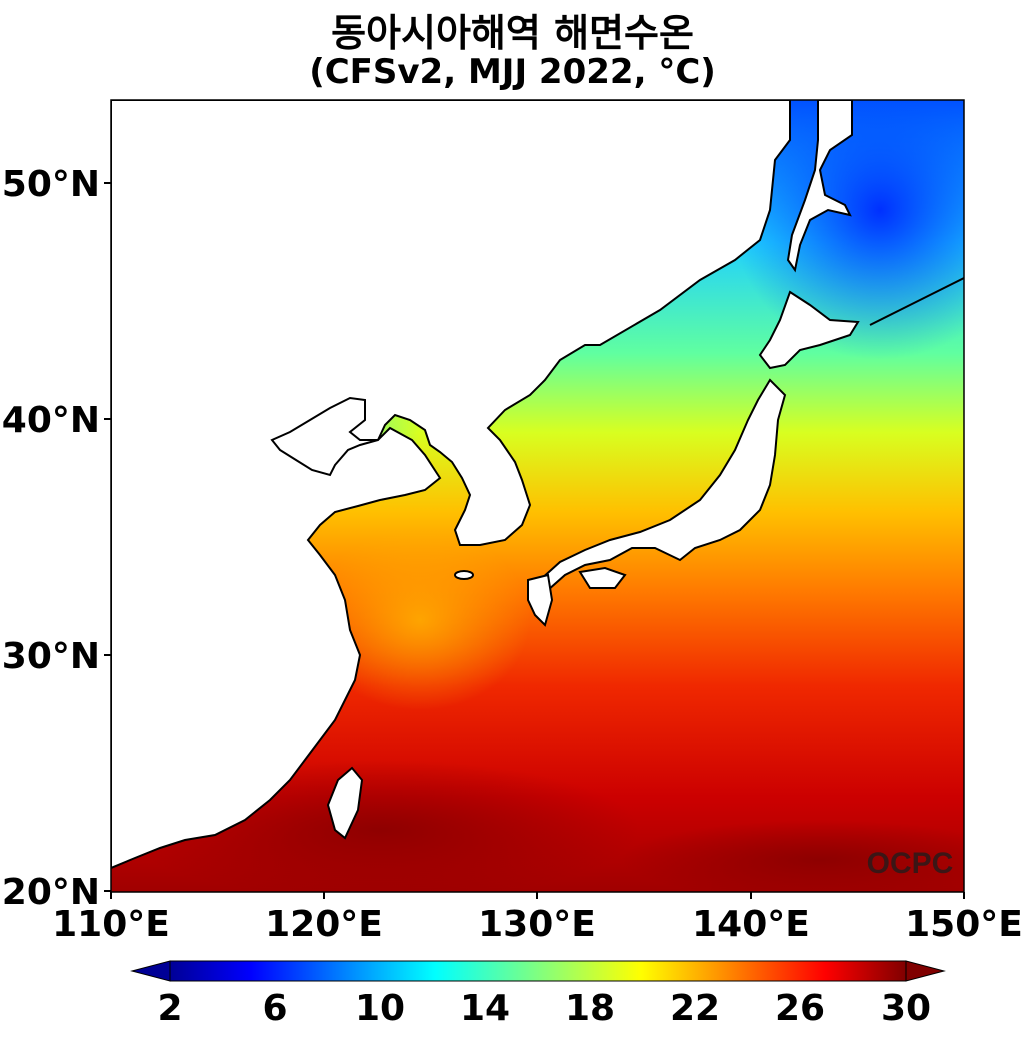 The height and width of the screenshot is (1041, 1025). Describe the element at coordinates (916, 301) in the screenshot. I see `land-kurils` at that location.